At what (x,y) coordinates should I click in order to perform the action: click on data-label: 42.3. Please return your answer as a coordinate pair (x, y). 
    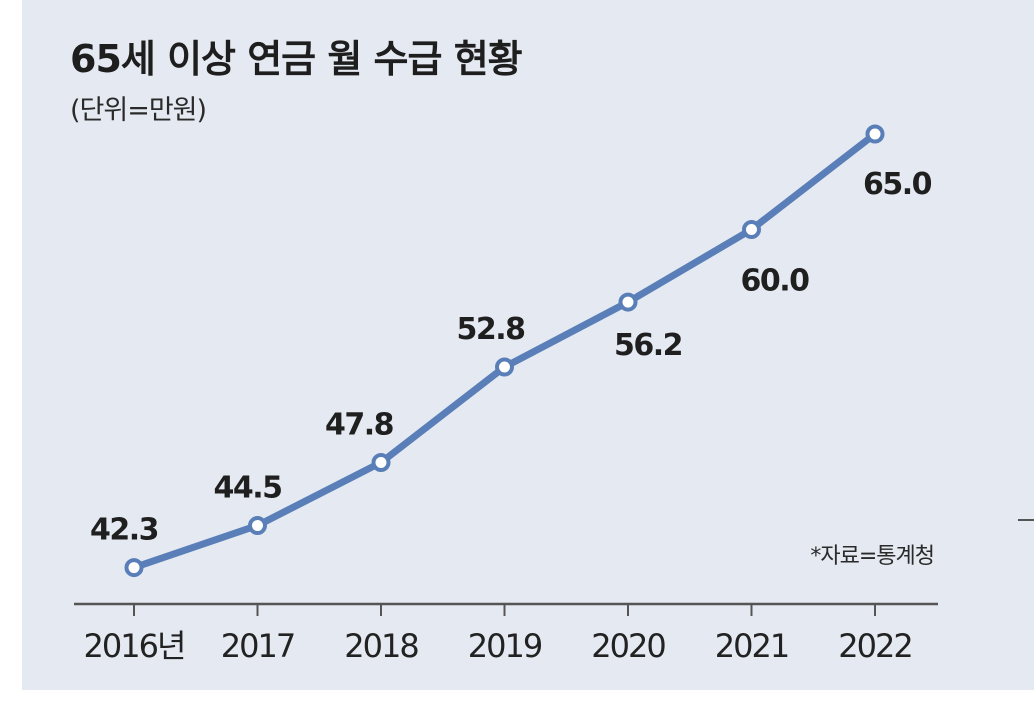
    Looking at the image, I should click on (124, 530).